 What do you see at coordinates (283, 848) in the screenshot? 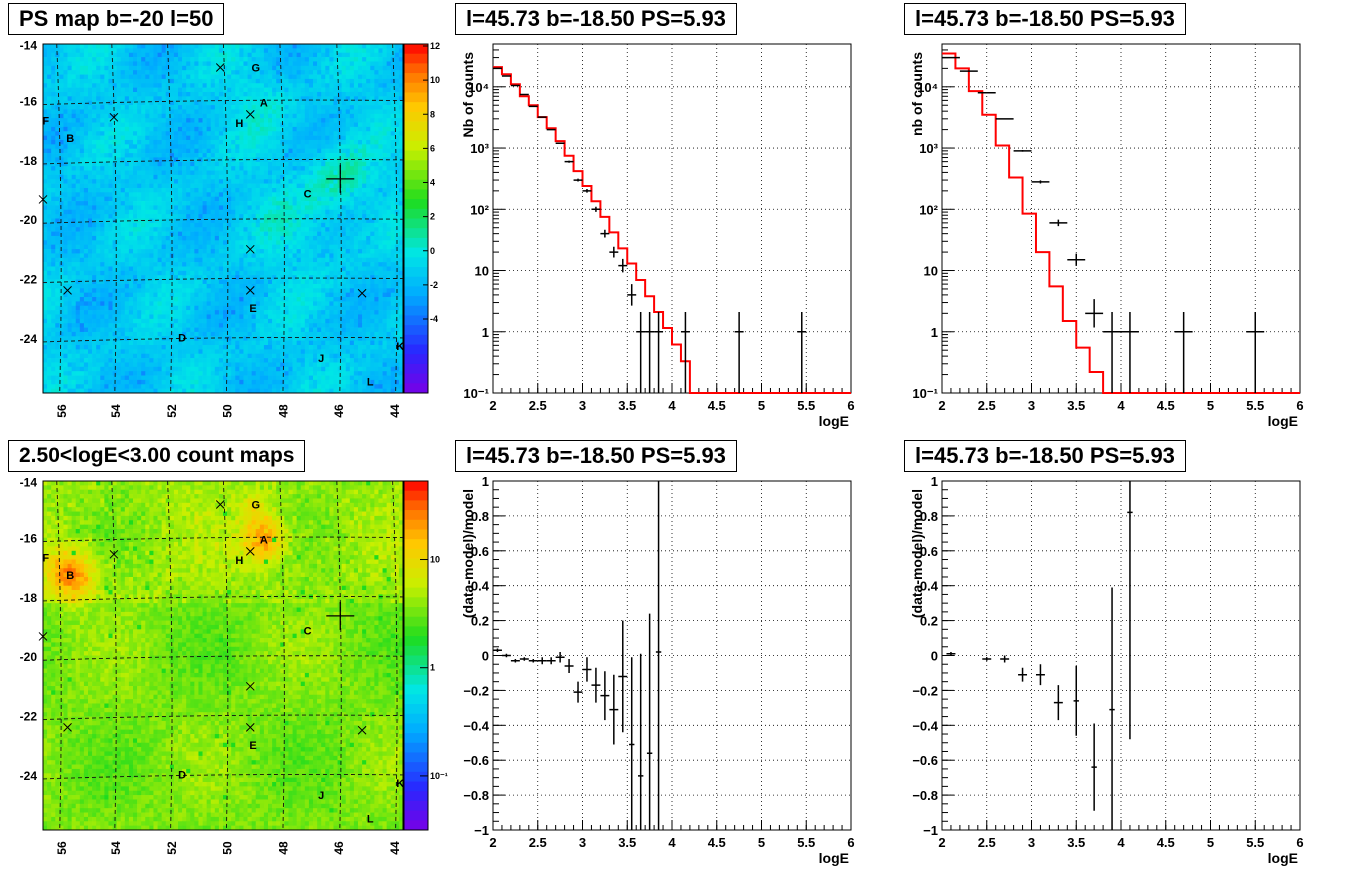
I see `count-map-x-tick-label: 48` at bounding box center [283, 848].